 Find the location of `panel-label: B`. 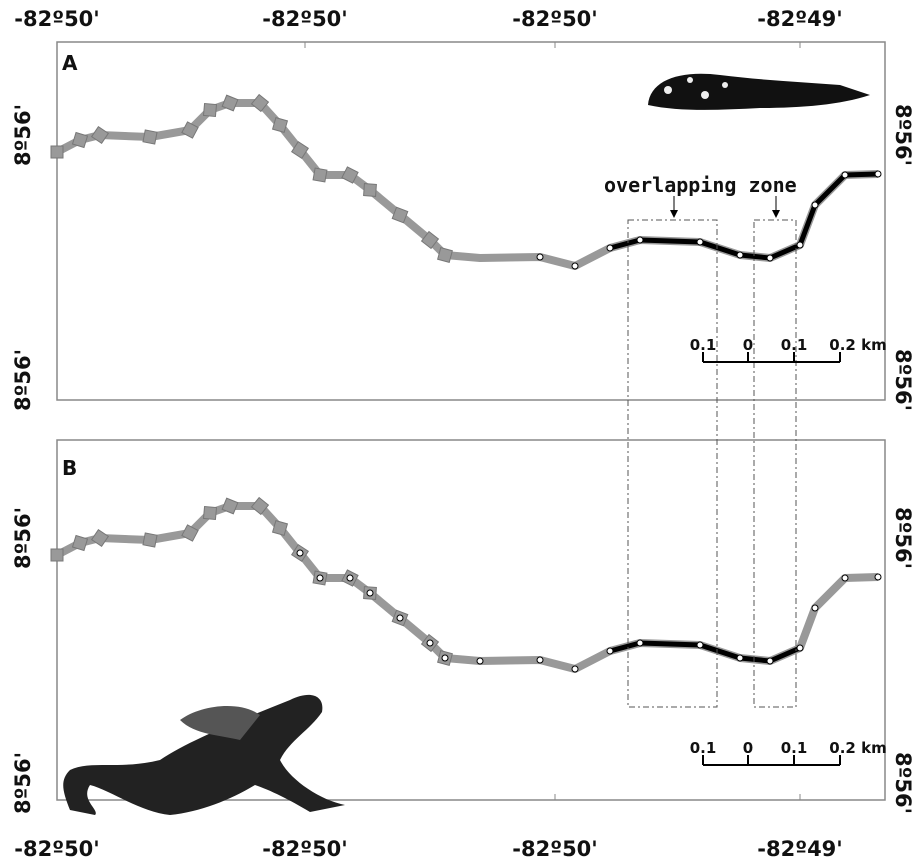

panel-label: B is located at coordinates (69, 468).